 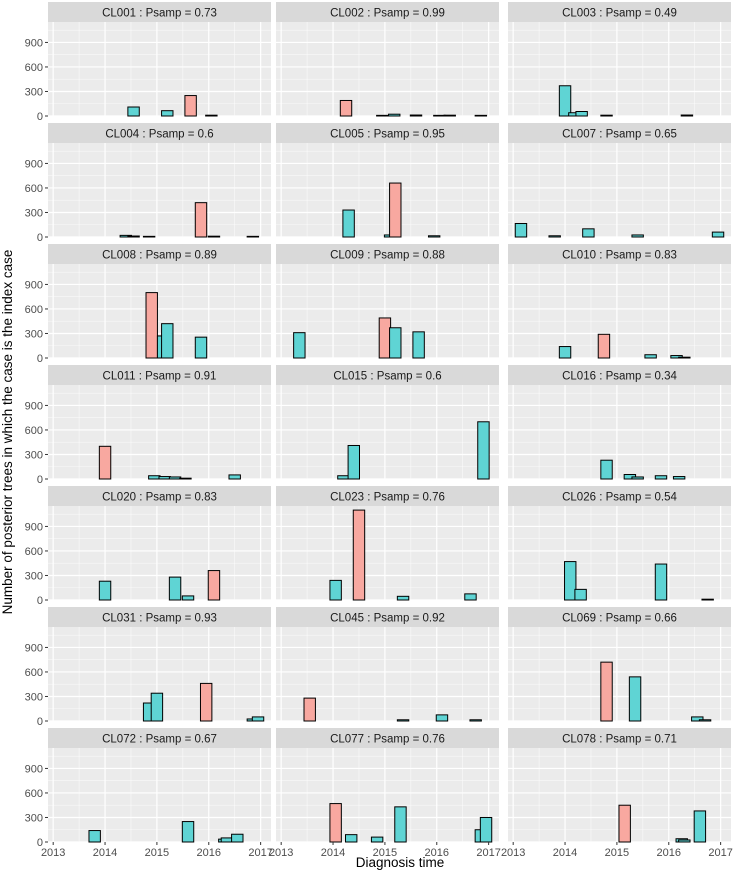 I want to click on x-axis-title: Diagnosis time, so click(x=400, y=862).